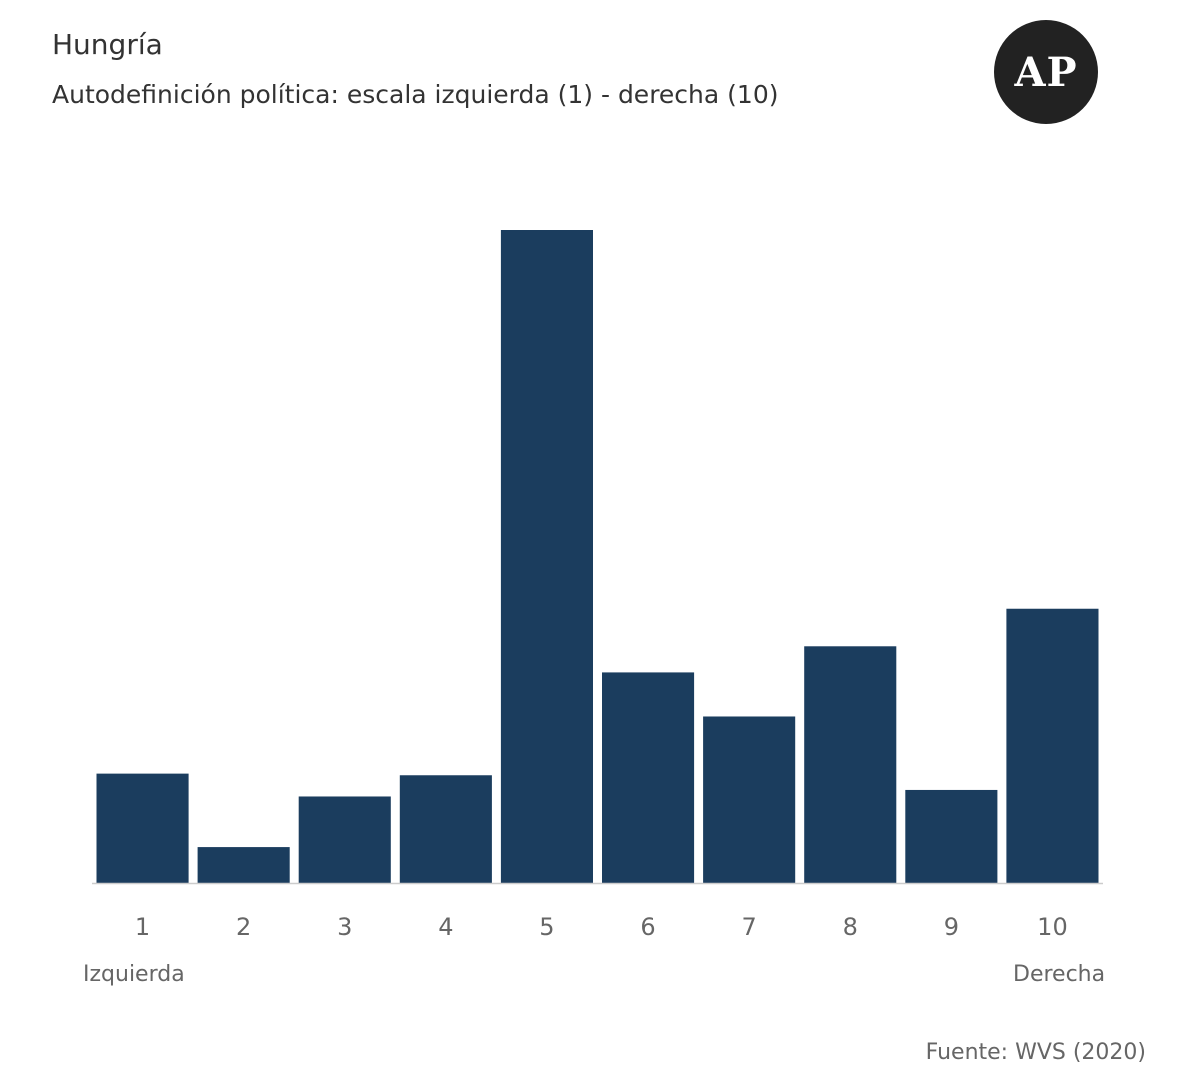 The width and height of the screenshot is (1200, 1075). I want to click on ap-logo: AP, so click(1046, 72).